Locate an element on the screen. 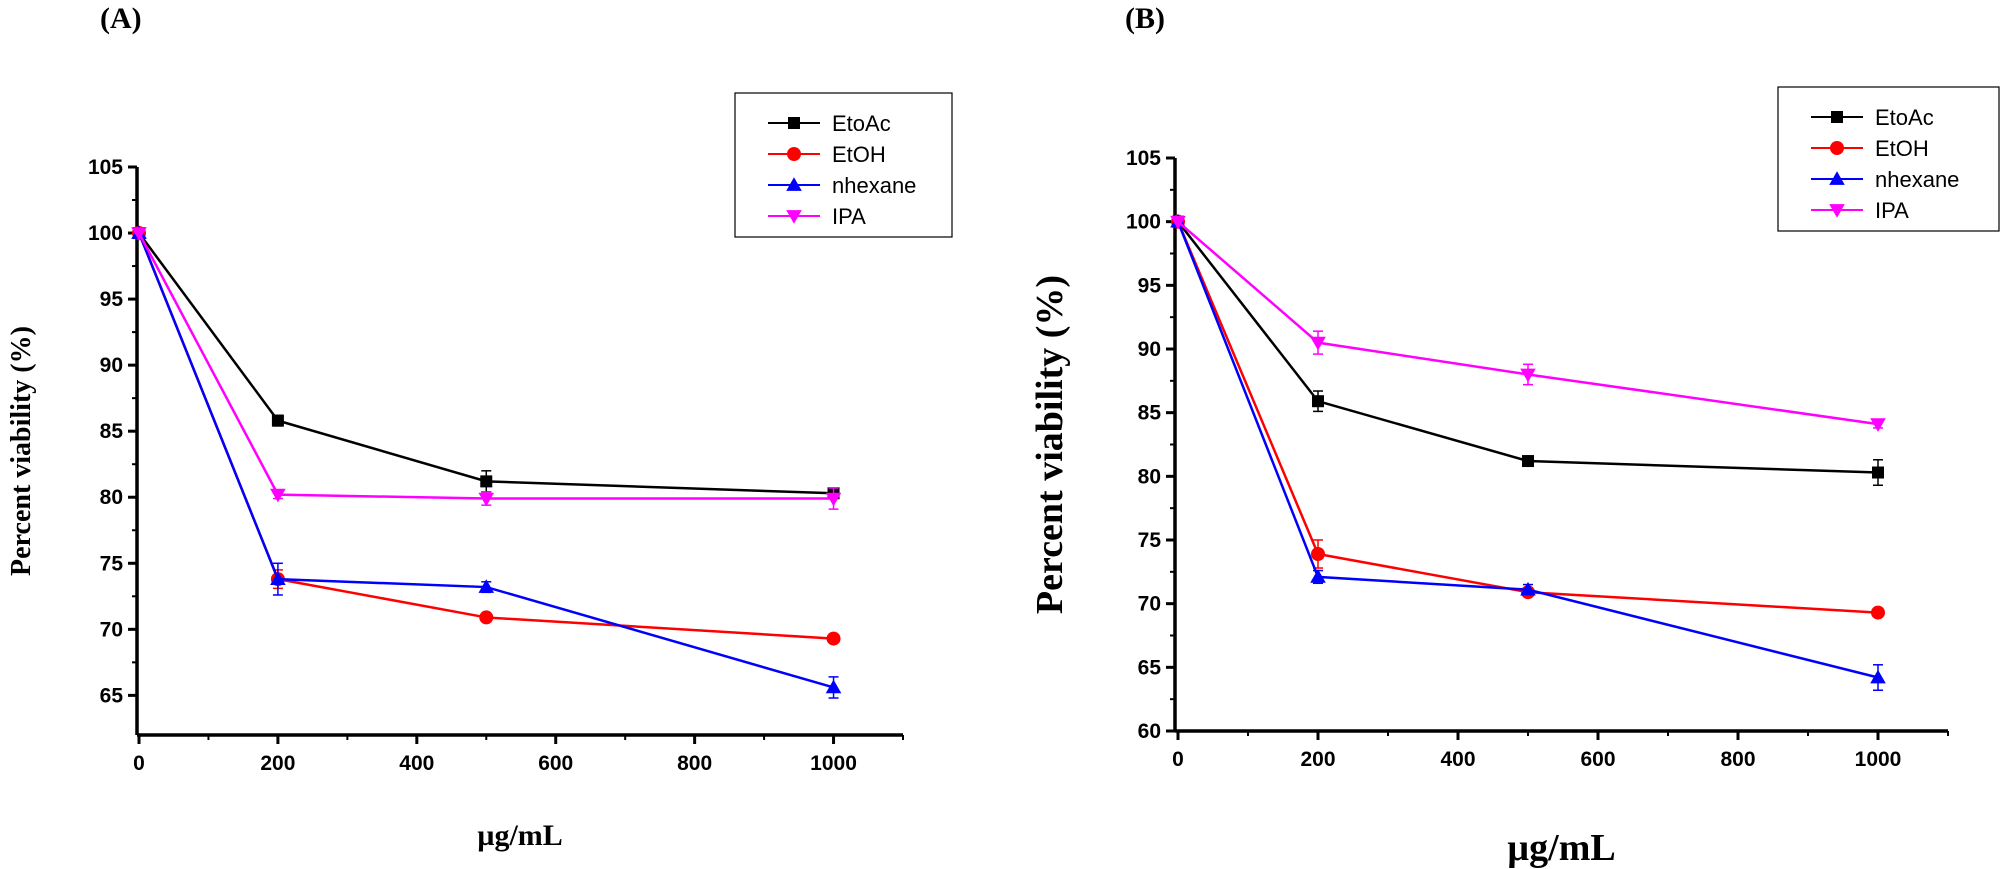 This screenshot has width=2004, height=869. panel-label-a: (A) is located at coordinates (121, 18).